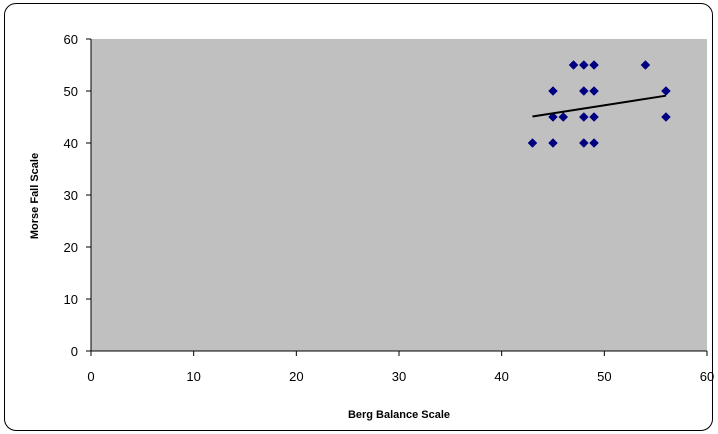  I want to click on x-axis-title: Berg Balance Scale, so click(399, 415).